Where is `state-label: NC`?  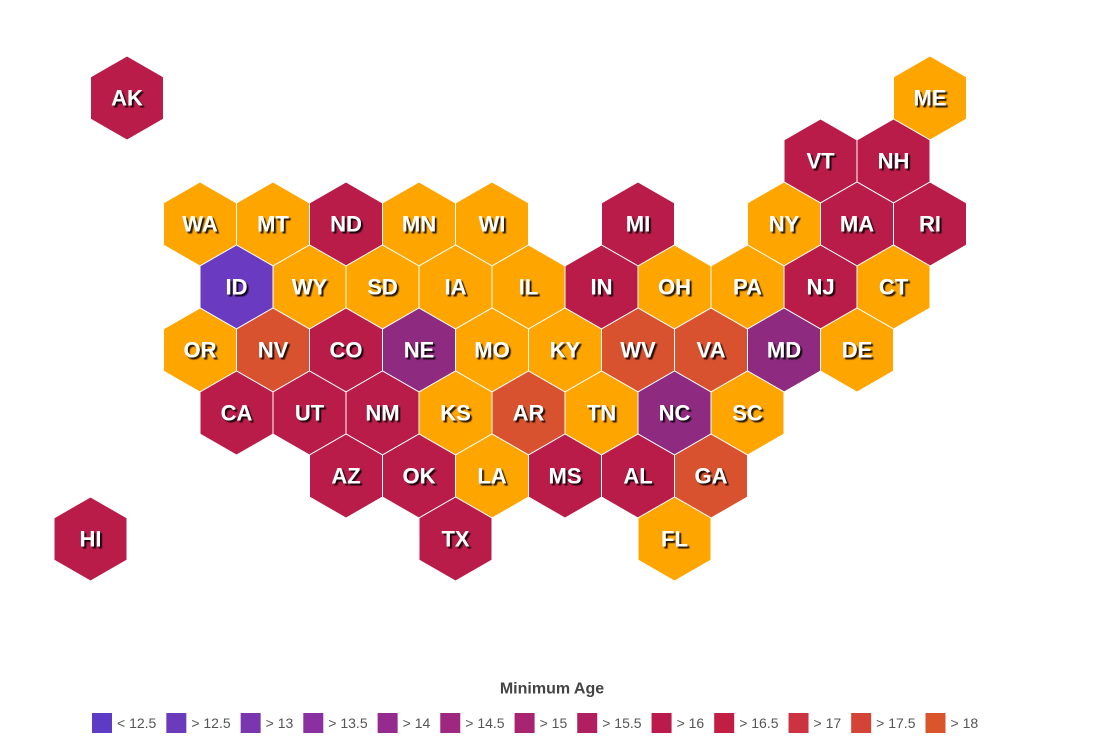 state-label: NC is located at coordinates (675, 413).